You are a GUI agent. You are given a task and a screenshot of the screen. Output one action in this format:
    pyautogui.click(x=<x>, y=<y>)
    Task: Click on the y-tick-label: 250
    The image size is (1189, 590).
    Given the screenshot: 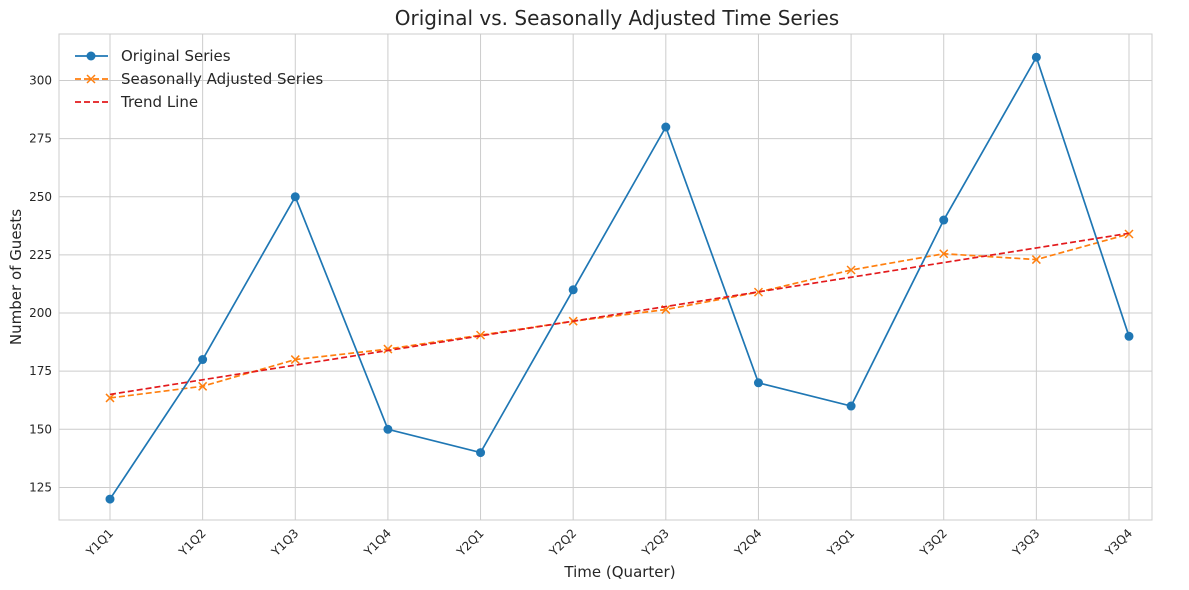 What is the action you would take?
    pyautogui.click(x=40, y=197)
    